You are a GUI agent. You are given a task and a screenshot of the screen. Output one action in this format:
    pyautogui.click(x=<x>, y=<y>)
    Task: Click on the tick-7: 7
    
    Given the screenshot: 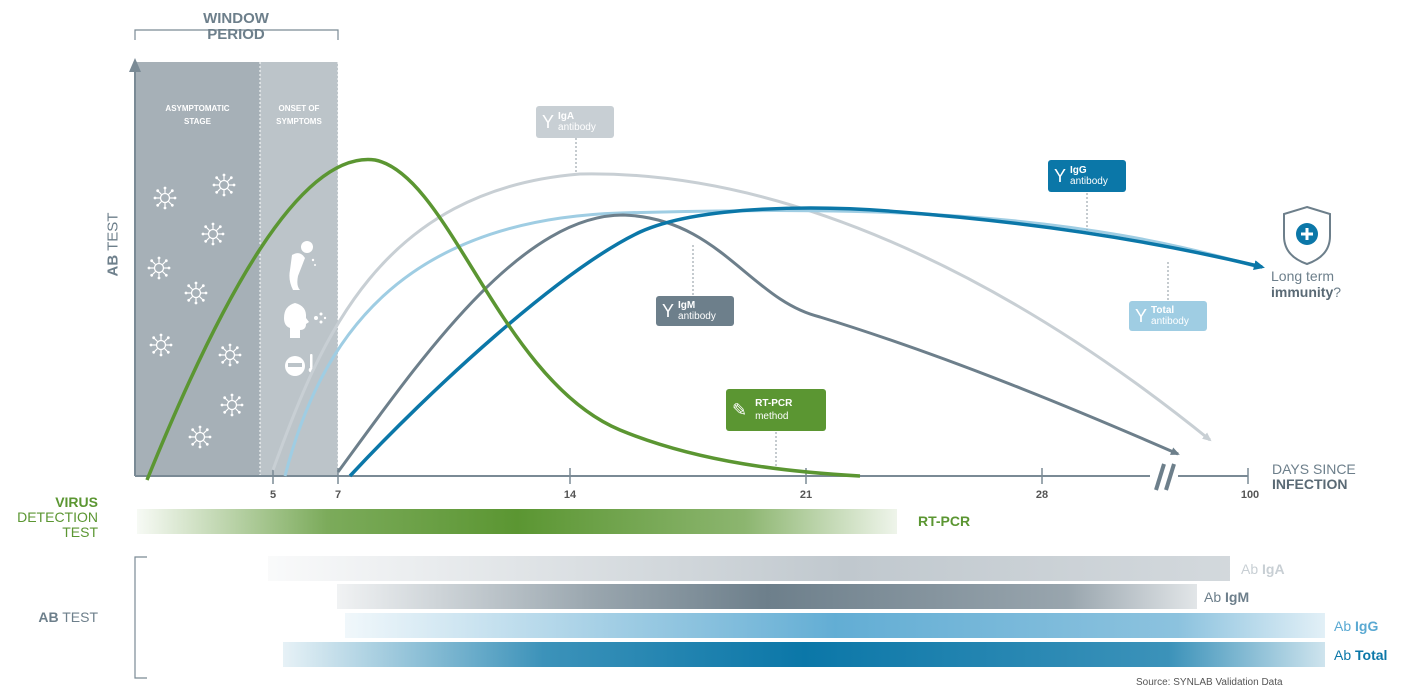 What is the action you would take?
    pyautogui.click(x=338, y=495)
    